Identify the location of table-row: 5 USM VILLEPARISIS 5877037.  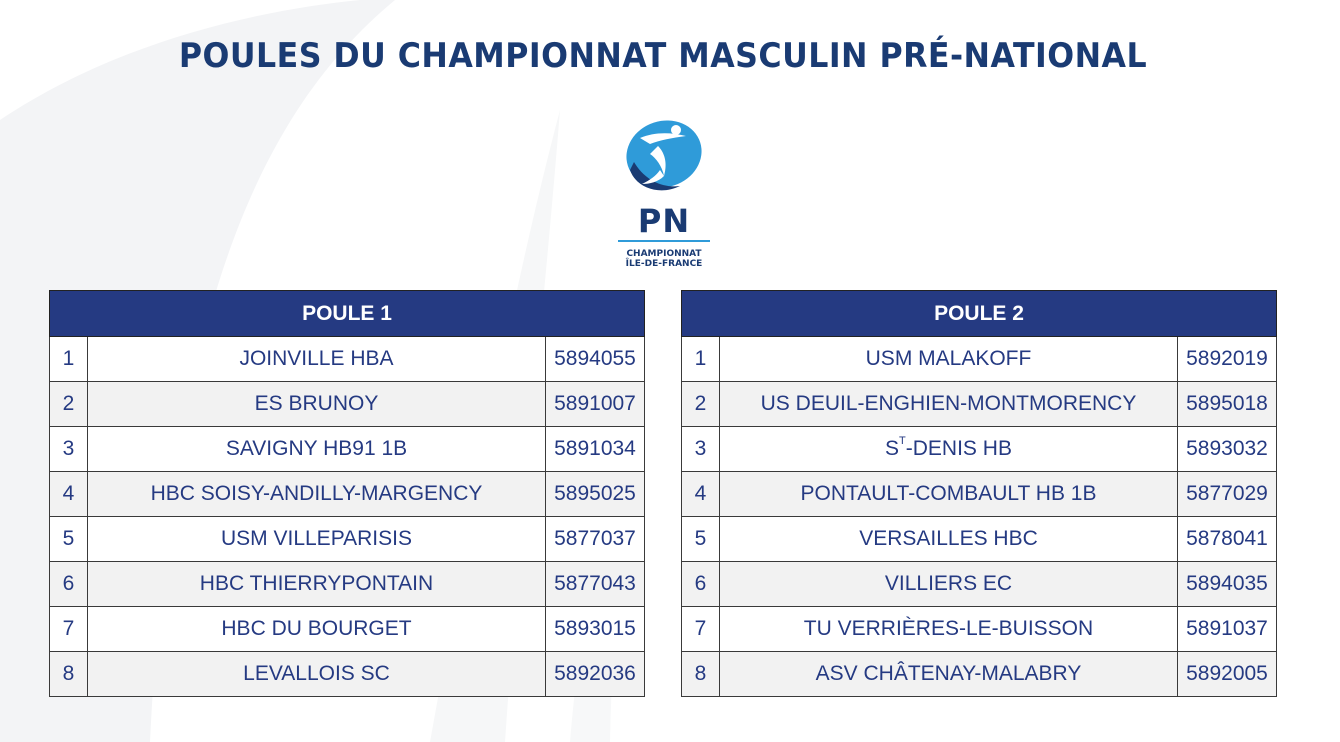
(347, 539).